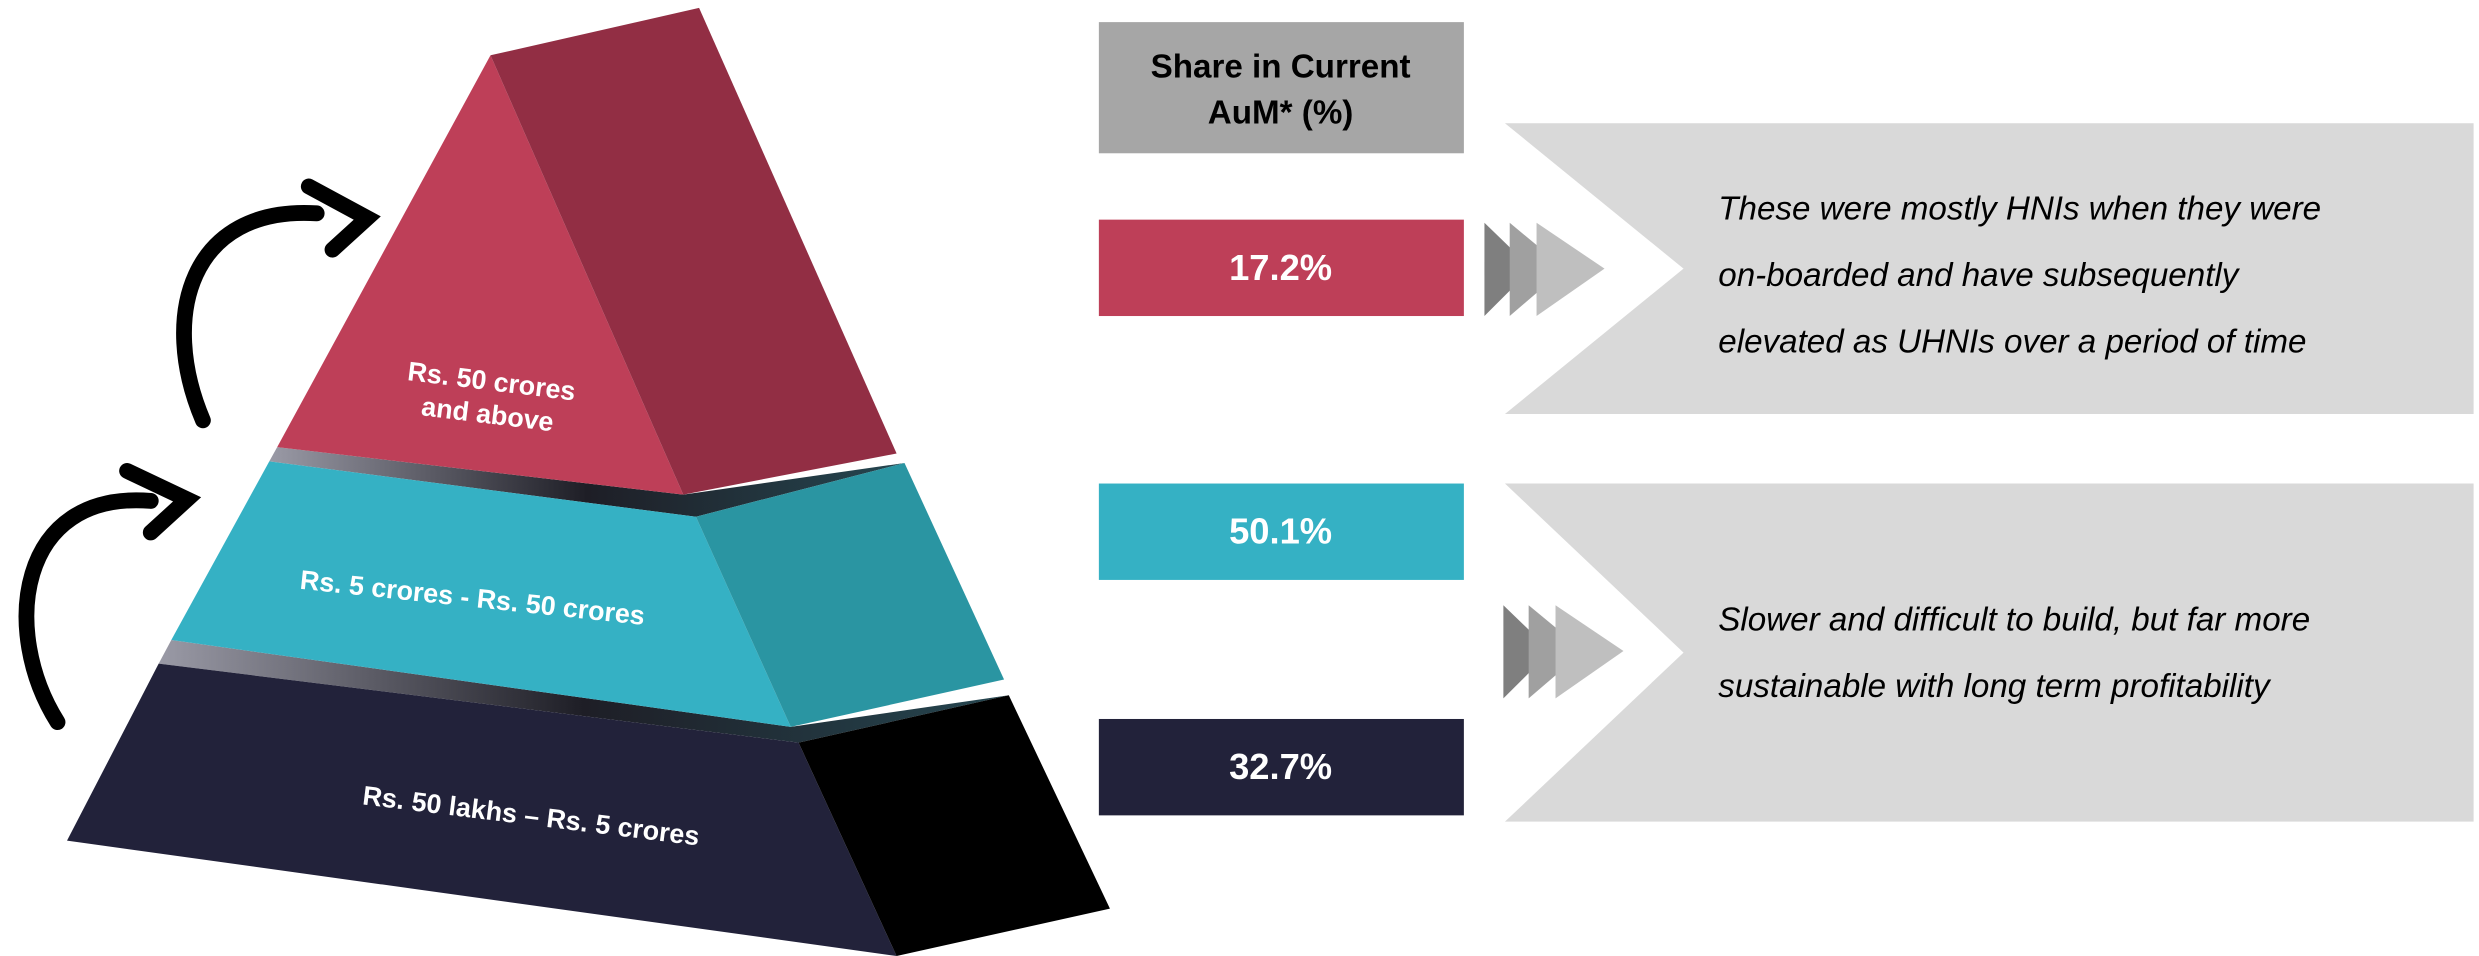  I want to click on tier-bottom-front, so click(482, 809).